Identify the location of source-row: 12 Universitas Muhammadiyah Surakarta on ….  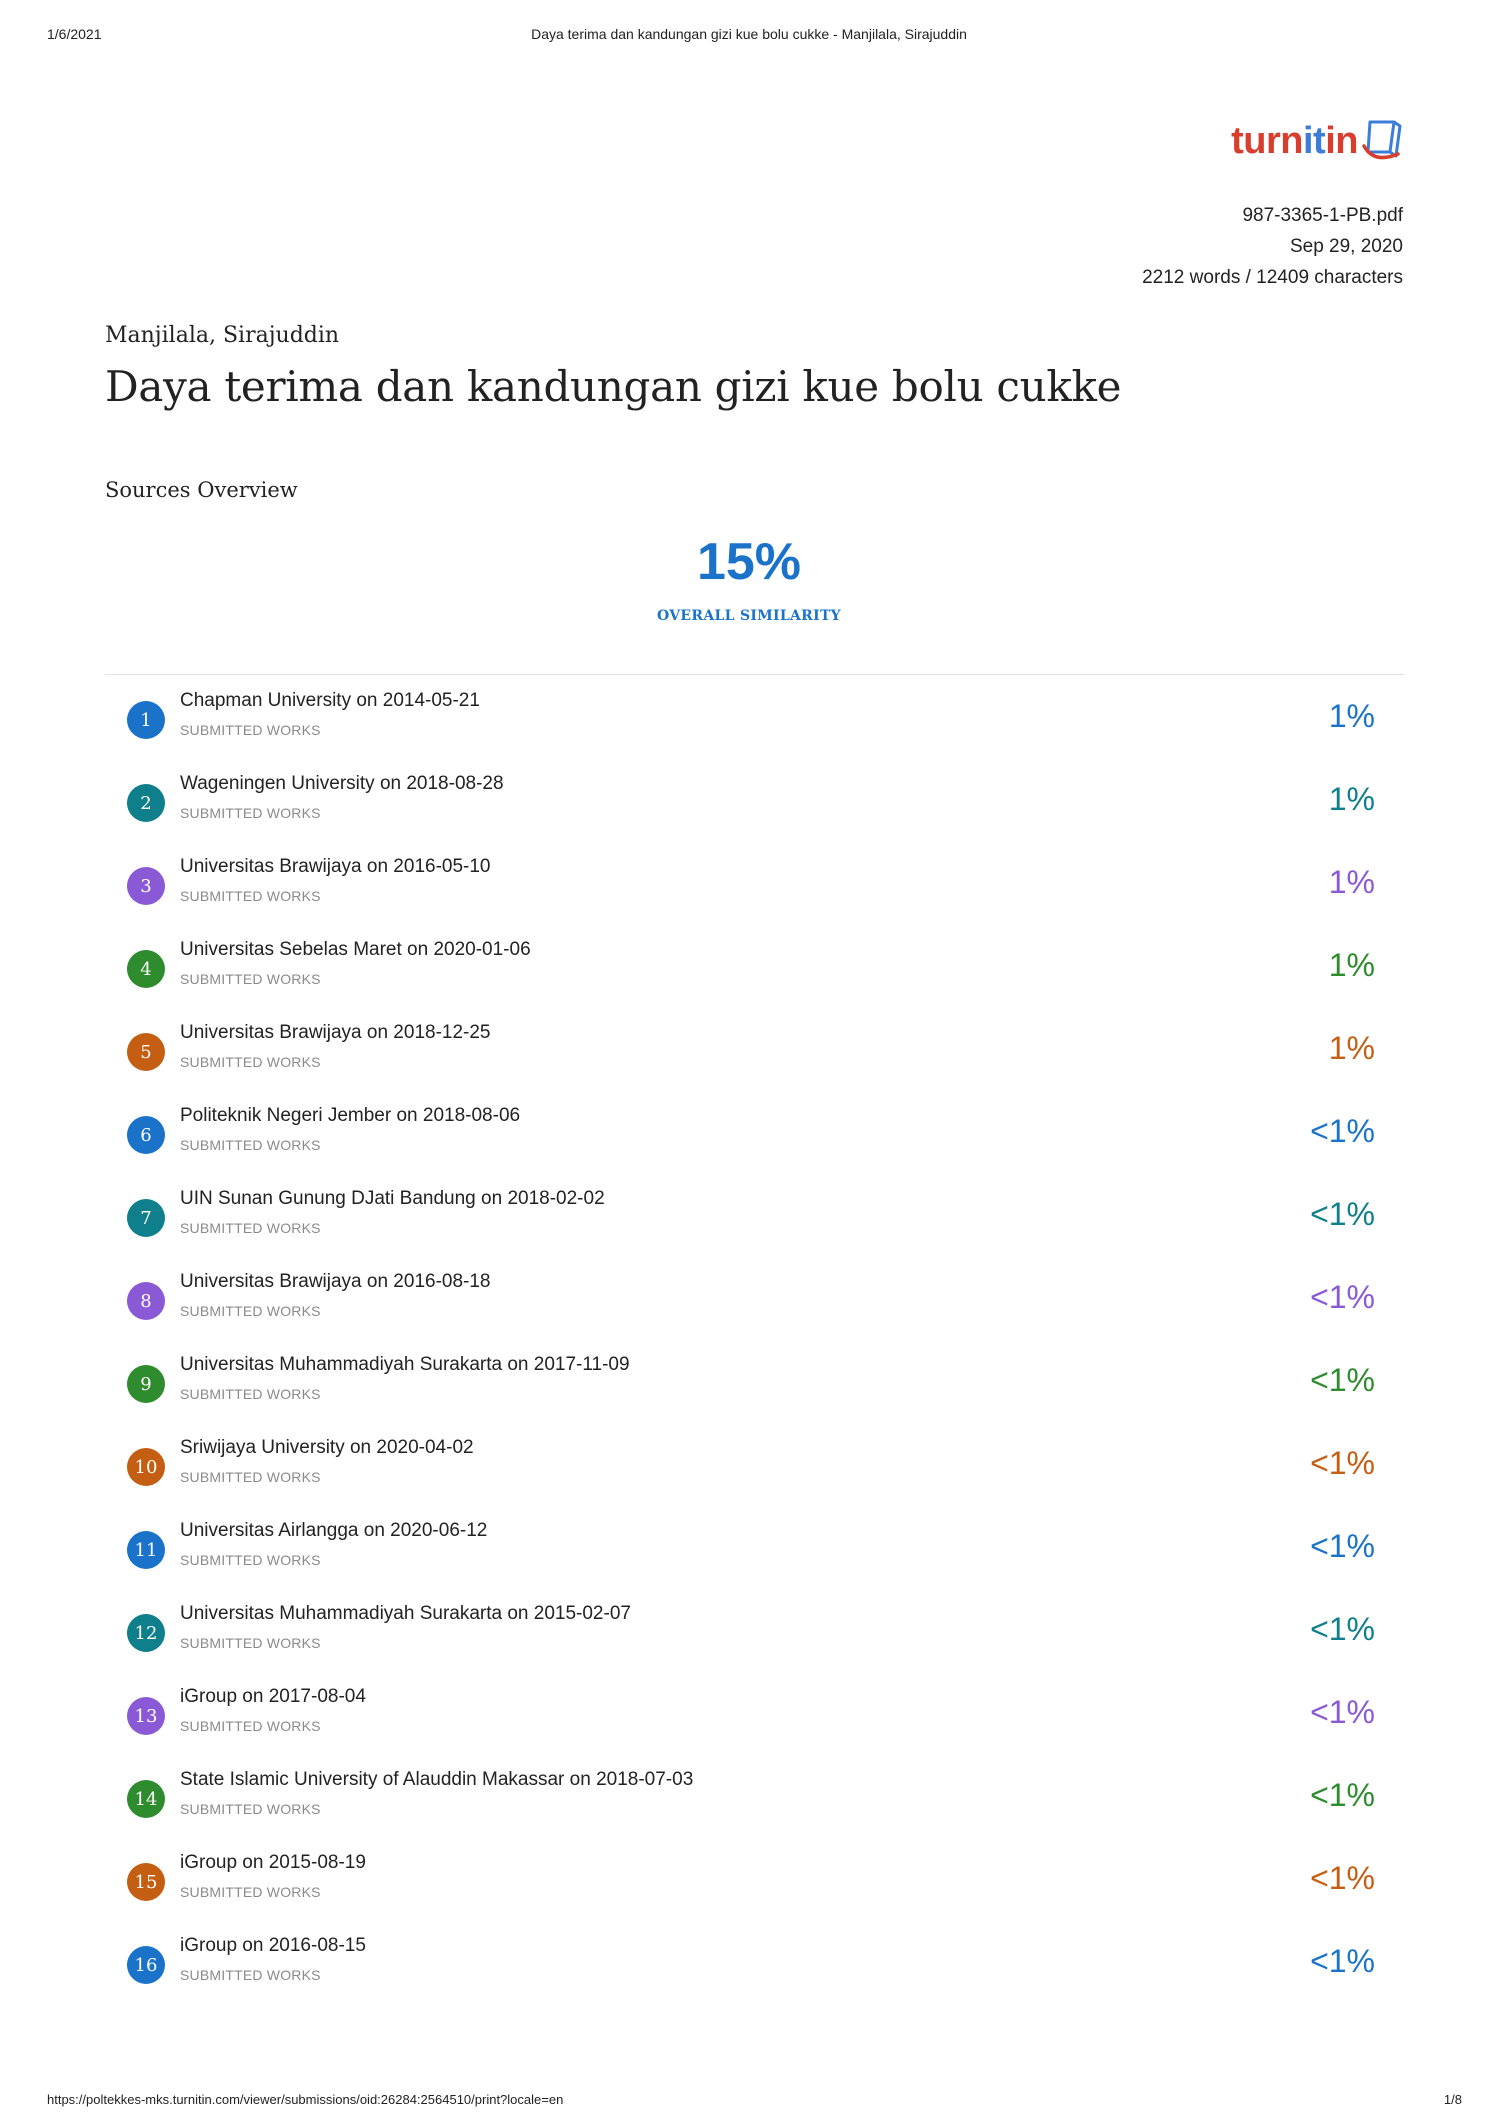
(755, 1644).